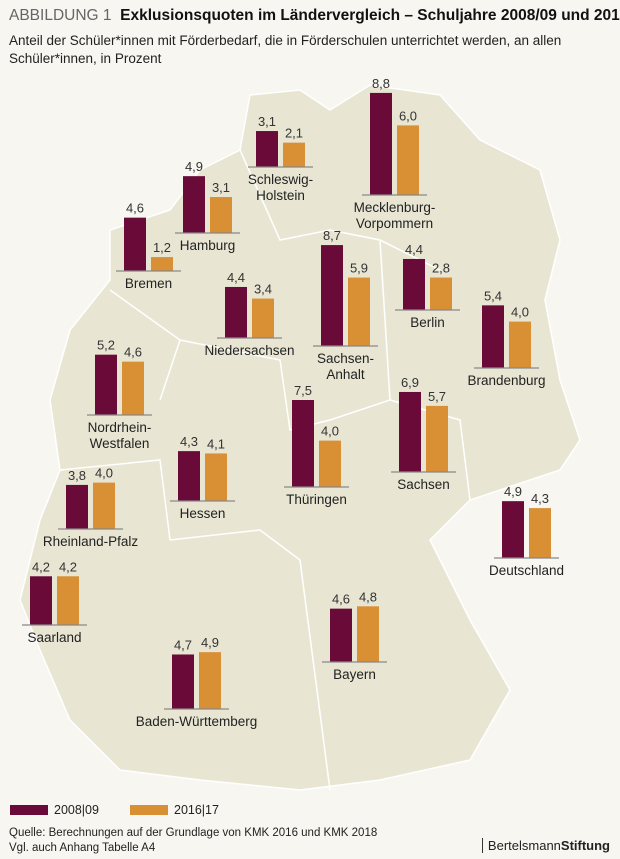  Describe the element at coordinates (202, 477) in the screenshot. I see `region-group-hessen: 4,3 4,1 Hessen` at that location.